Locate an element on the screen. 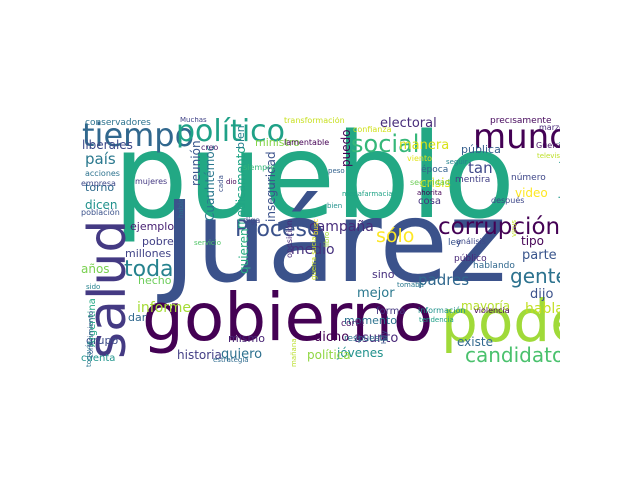  cloud-word: campaña is located at coordinates (341, 227).